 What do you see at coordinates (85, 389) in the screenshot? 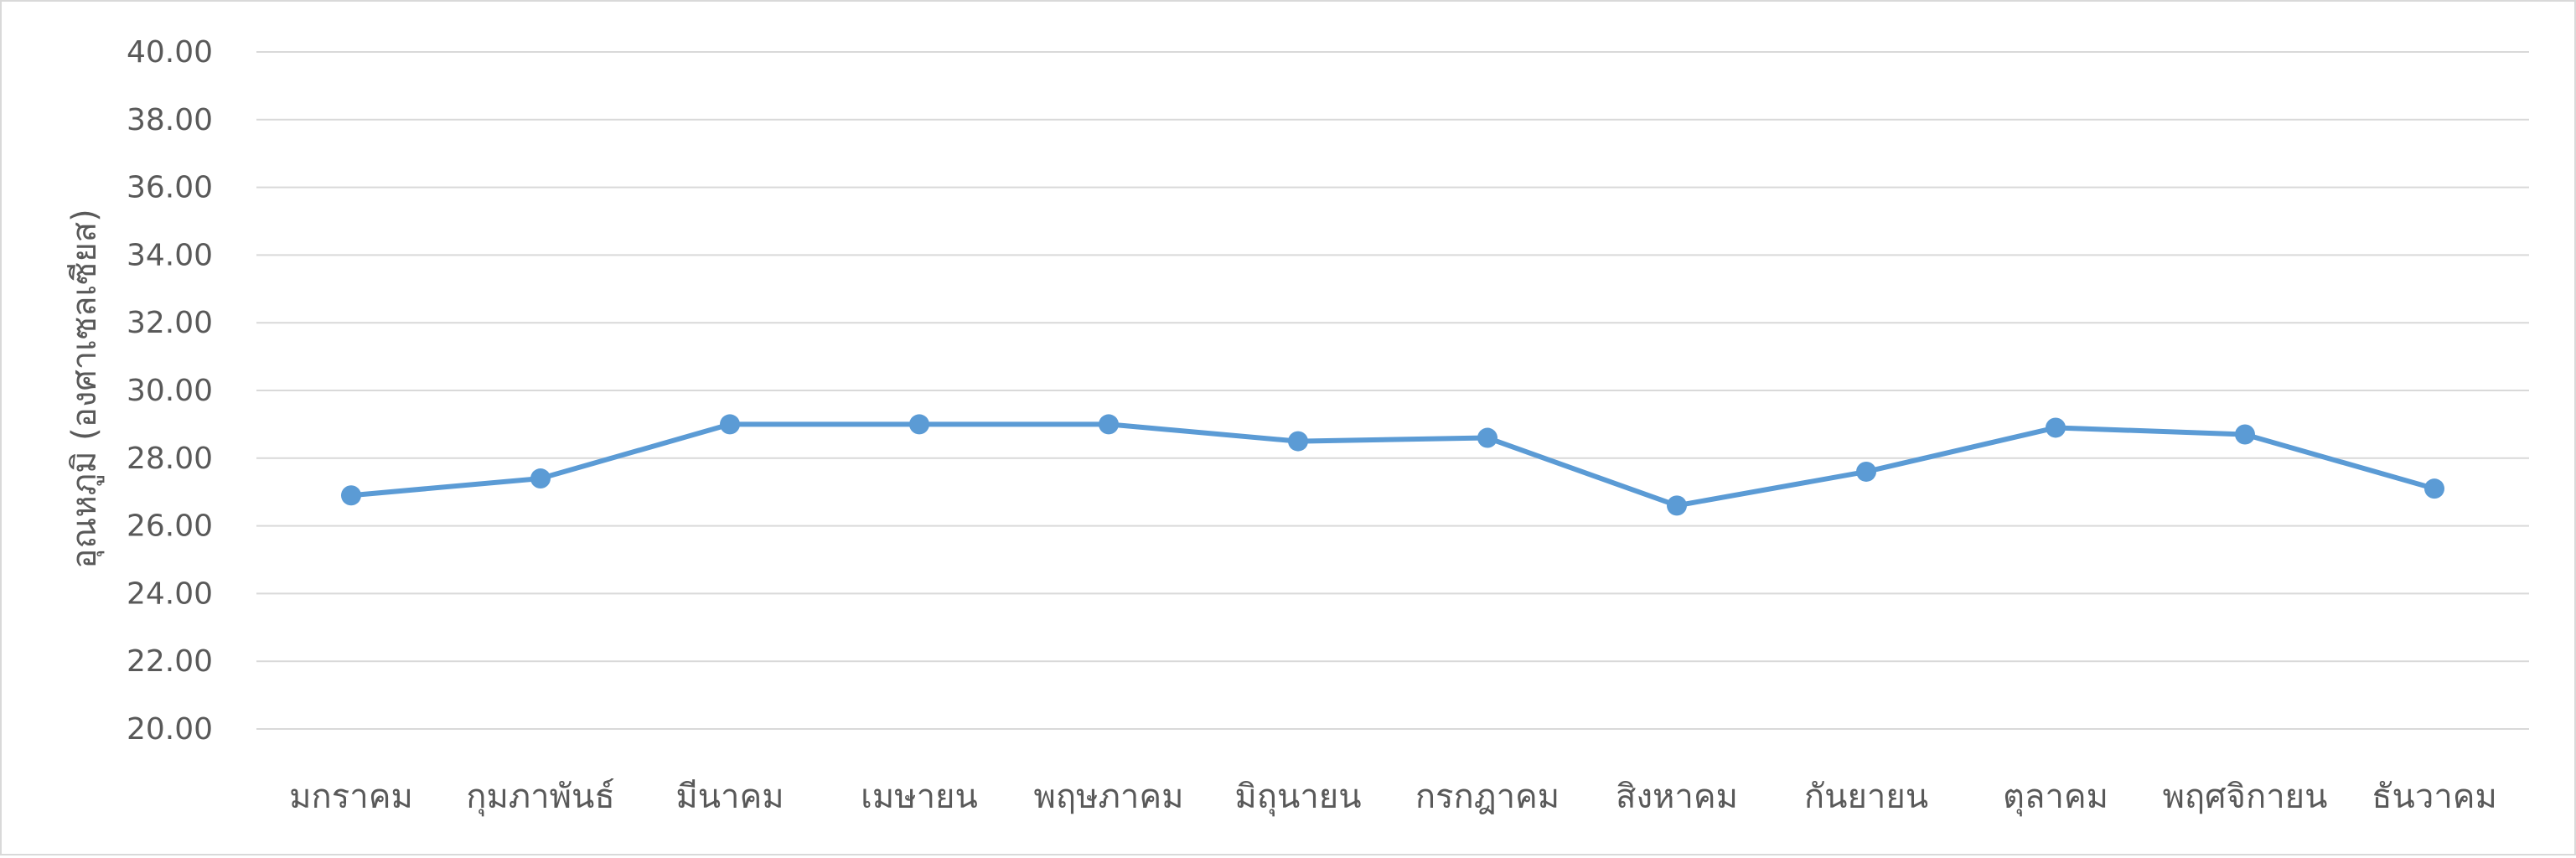
I see `y-axis-label: อุณหภูมิ (องศาเซลเซียส)` at bounding box center [85, 389].